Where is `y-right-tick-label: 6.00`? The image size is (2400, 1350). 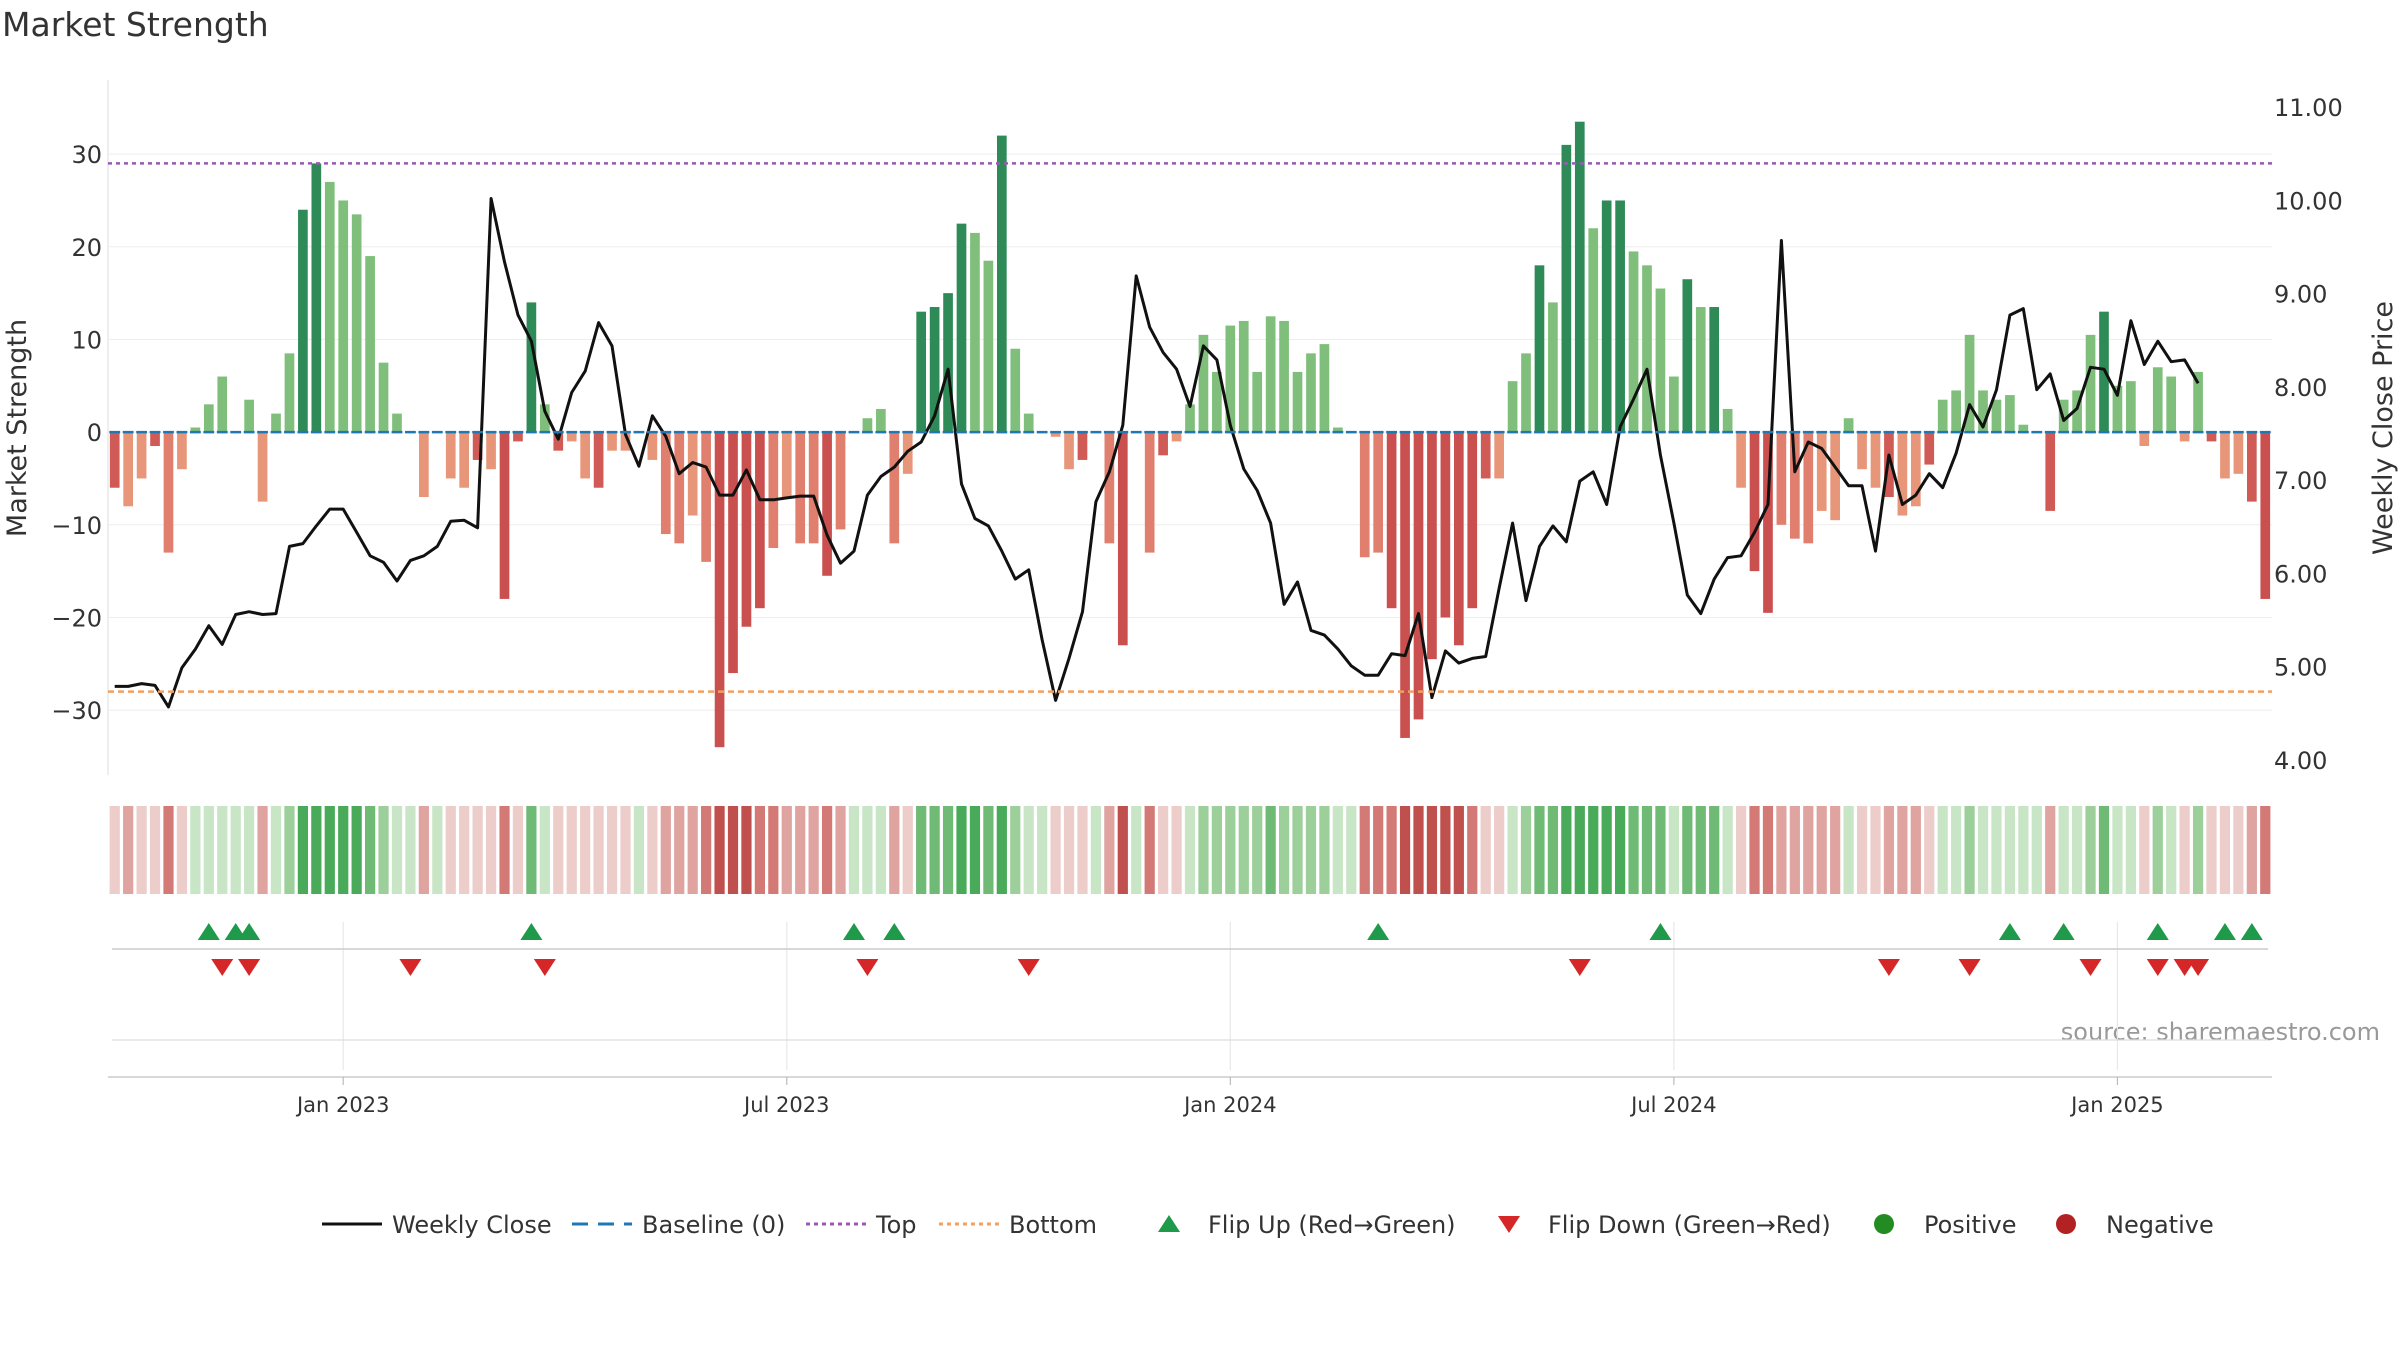 y-right-tick-label: 6.00 is located at coordinates (2300, 574).